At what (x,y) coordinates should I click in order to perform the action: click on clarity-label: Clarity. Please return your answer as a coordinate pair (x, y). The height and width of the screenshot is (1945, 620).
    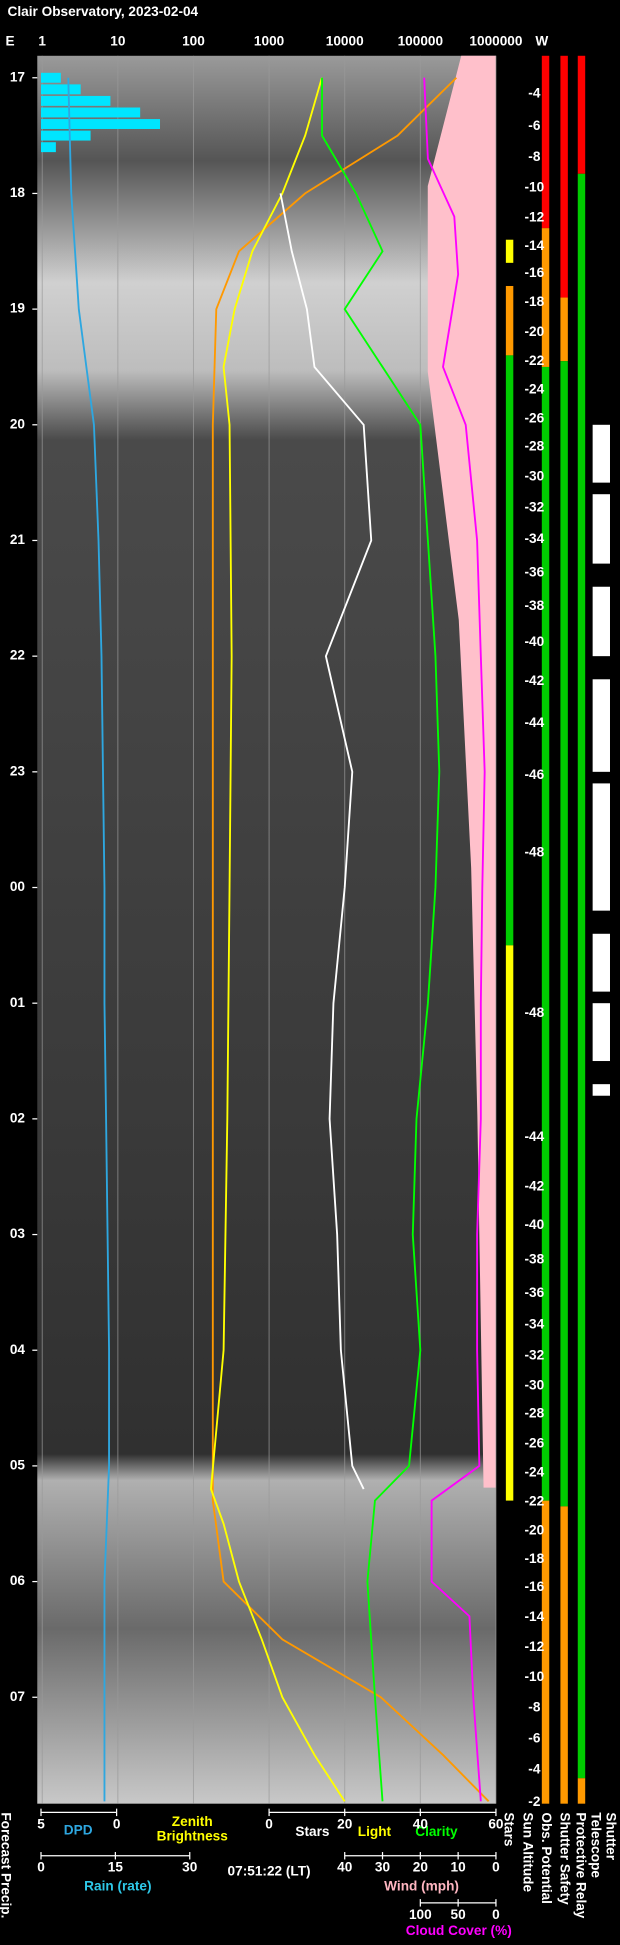
    Looking at the image, I should click on (436, 1831).